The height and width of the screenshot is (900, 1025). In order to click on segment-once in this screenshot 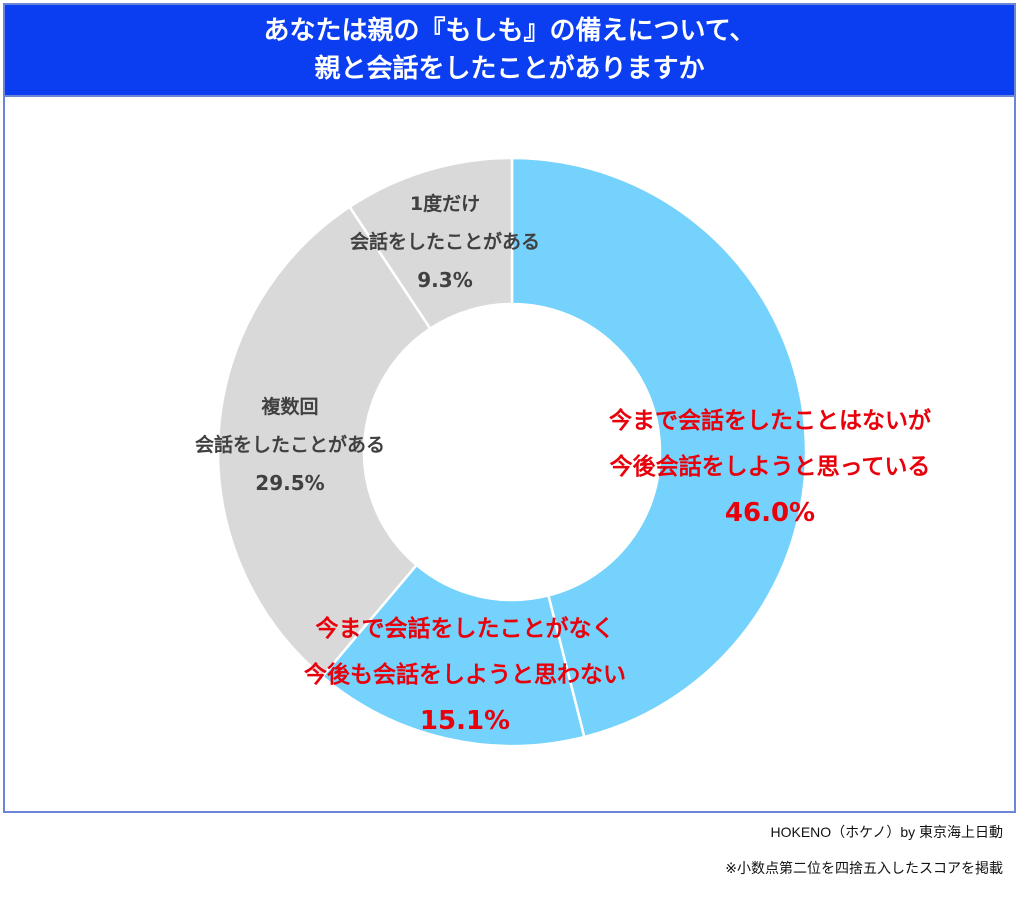, I will do `click(430, 243)`.